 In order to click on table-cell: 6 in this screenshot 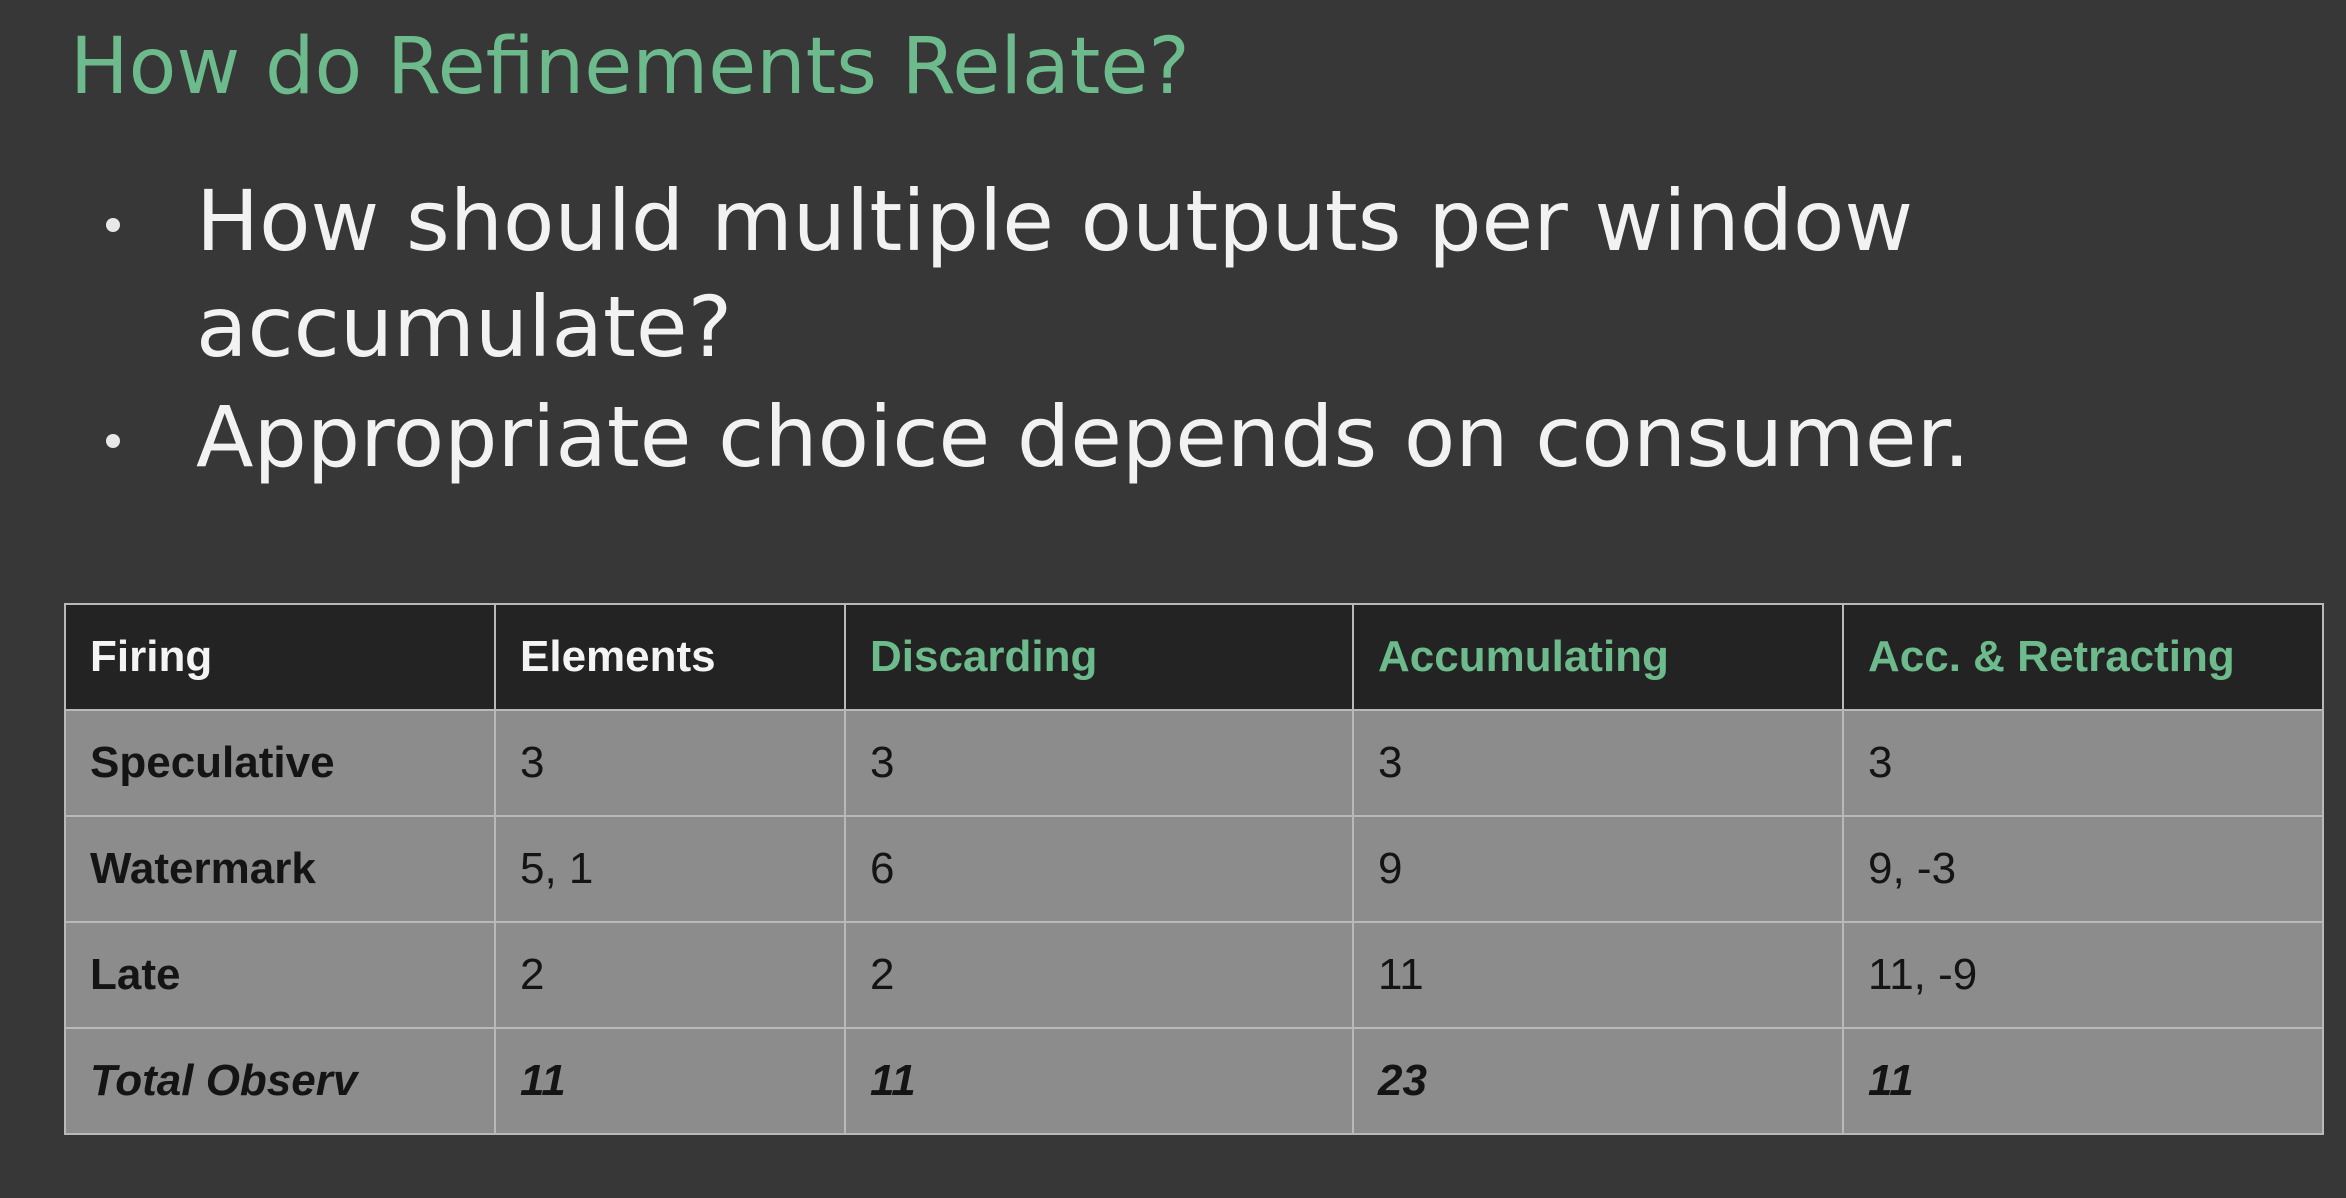, I will do `click(1099, 869)`.